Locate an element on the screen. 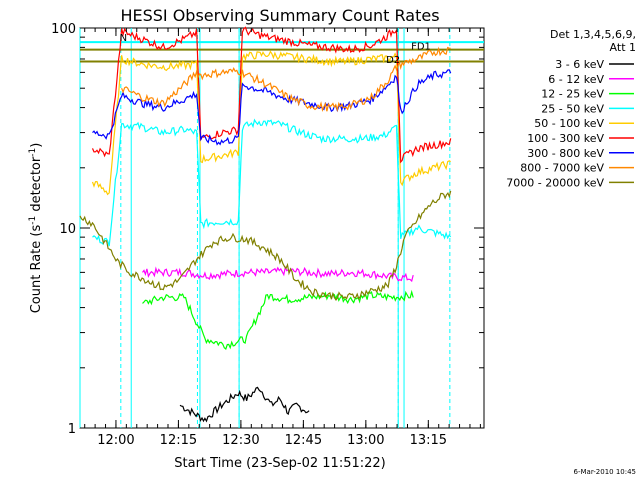 The image size is (640, 480). annotation-1: FD1 is located at coordinates (421, 47).